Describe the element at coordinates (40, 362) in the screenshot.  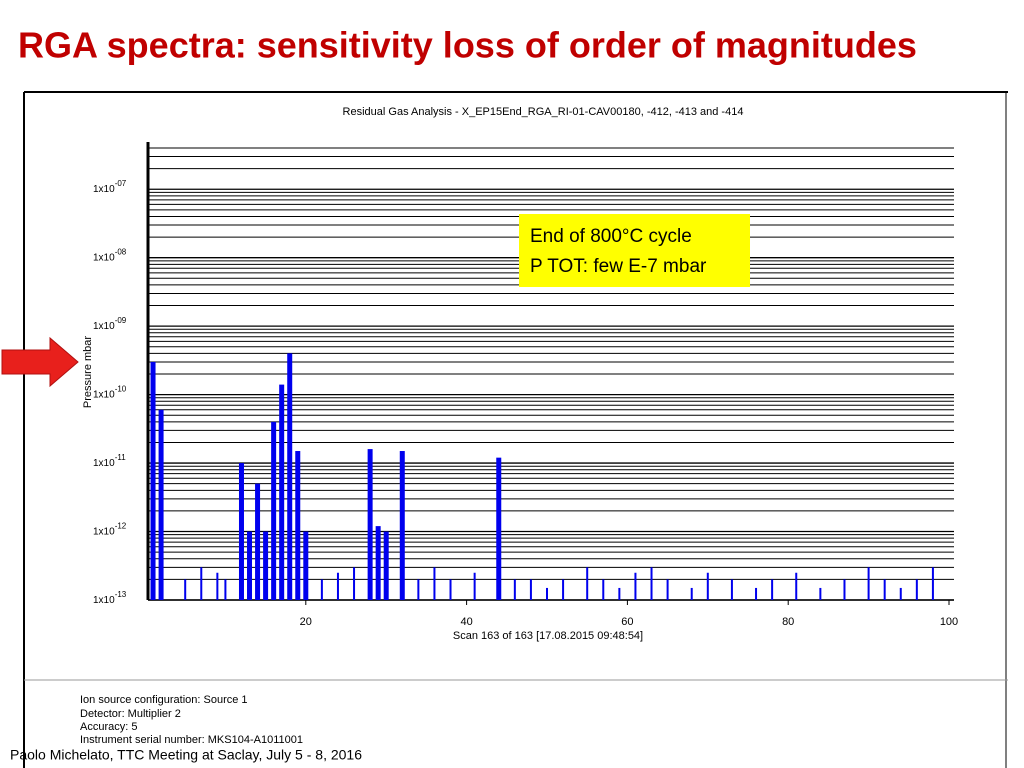
I see `arrow` at that location.